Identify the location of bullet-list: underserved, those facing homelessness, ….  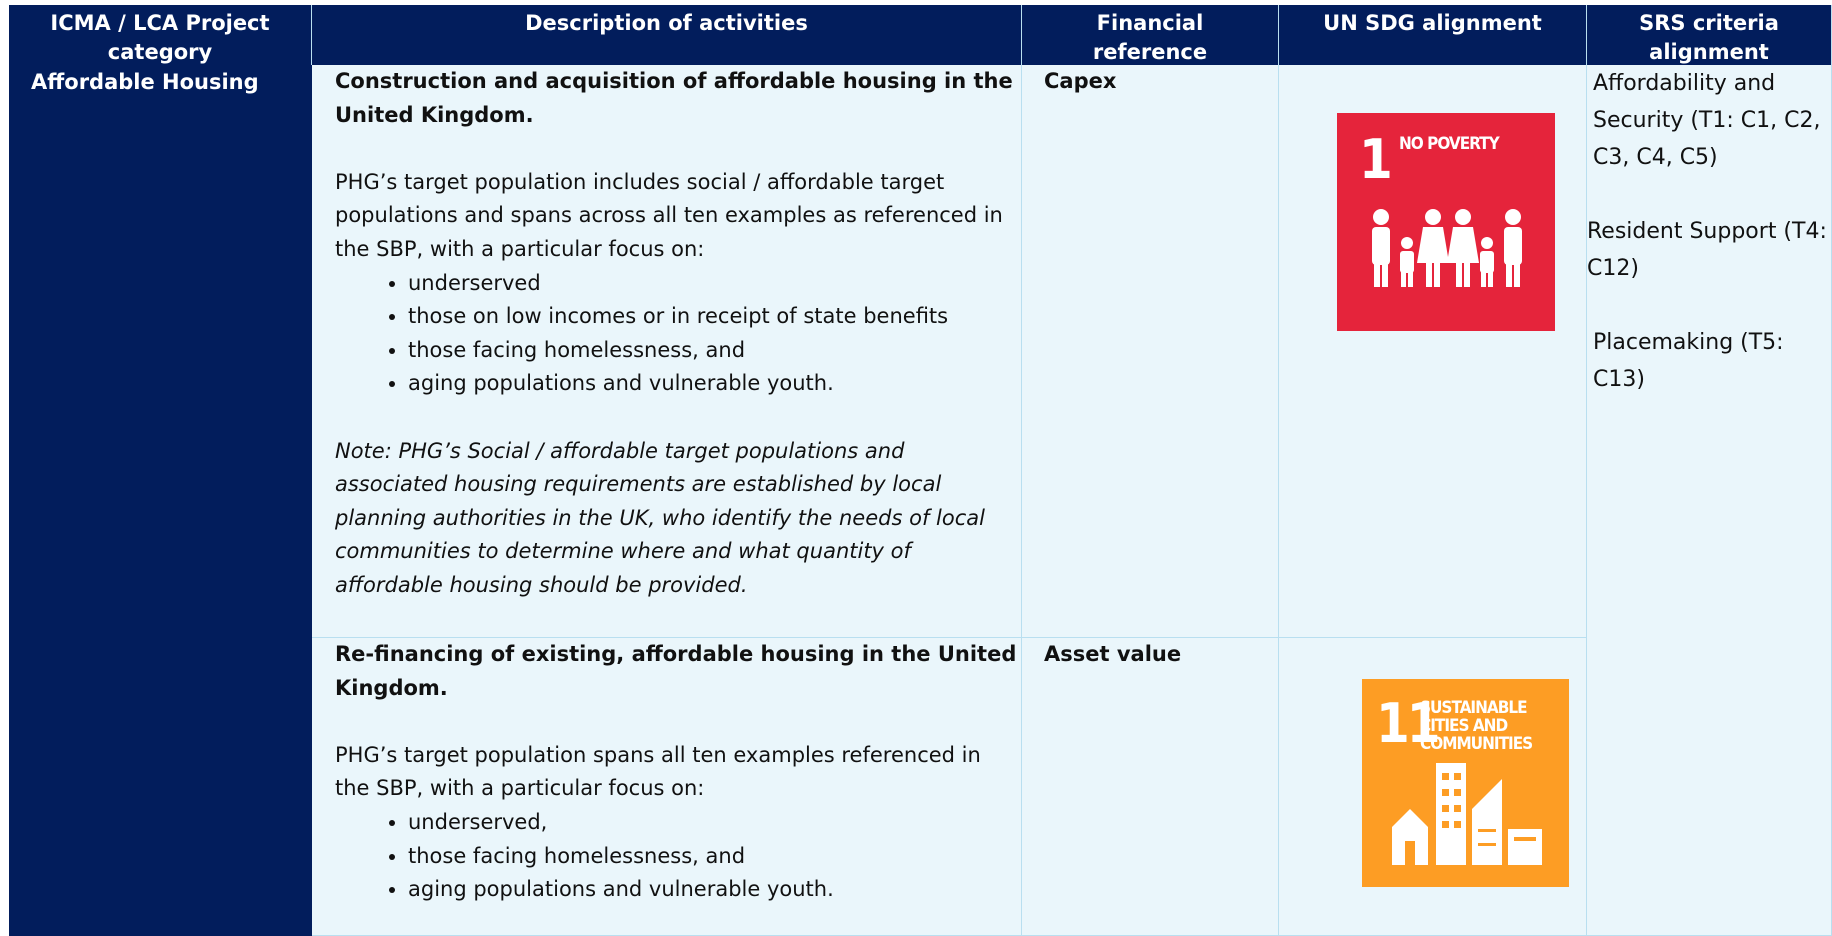
(678, 856).